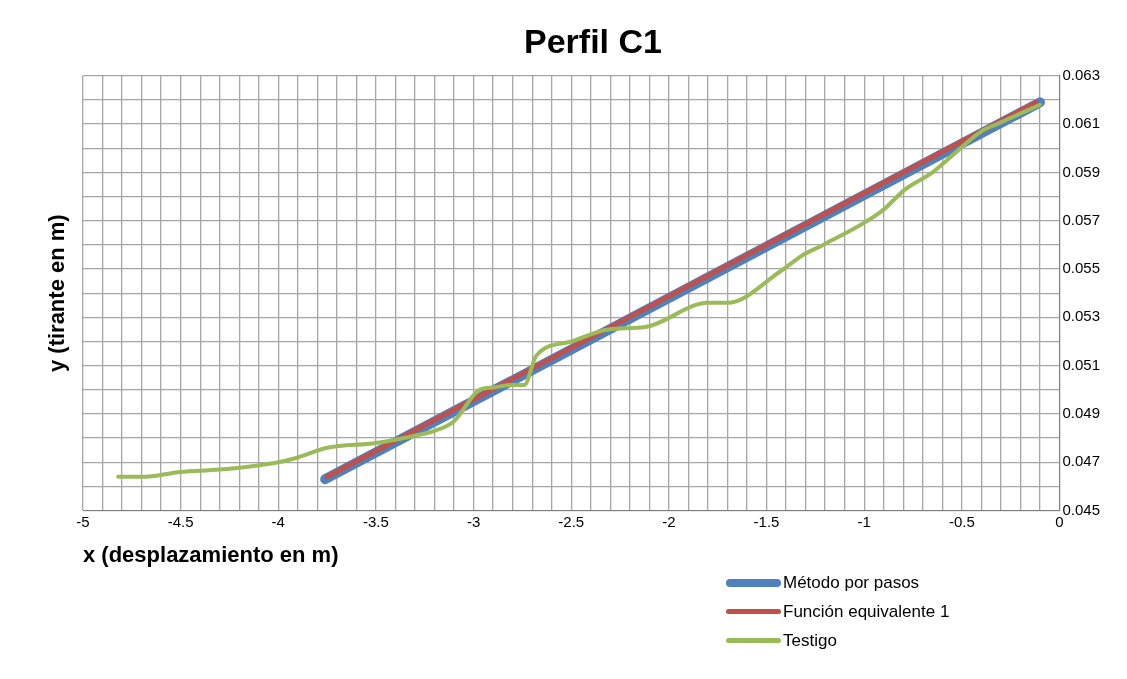 Image resolution: width=1127 pixels, height=679 pixels. I want to click on y-tick-label: 0.045, so click(1081, 509).